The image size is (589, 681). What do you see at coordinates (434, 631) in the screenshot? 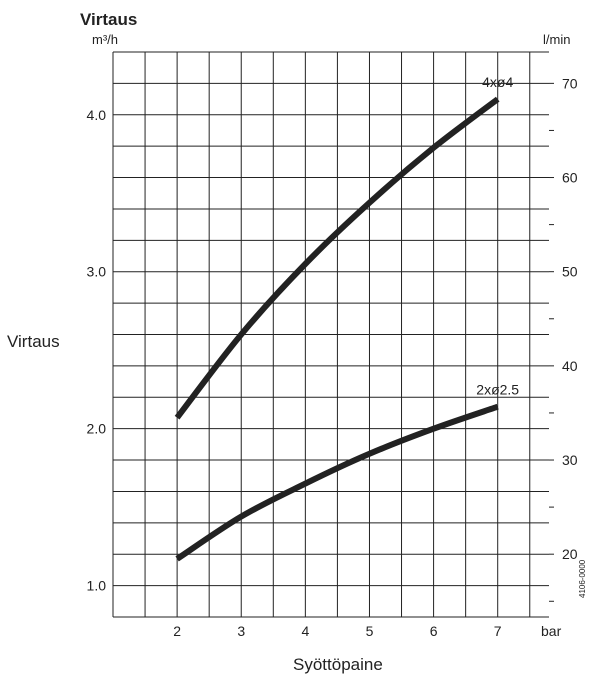
I see `x-tick-label: 6` at bounding box center [434, 631].